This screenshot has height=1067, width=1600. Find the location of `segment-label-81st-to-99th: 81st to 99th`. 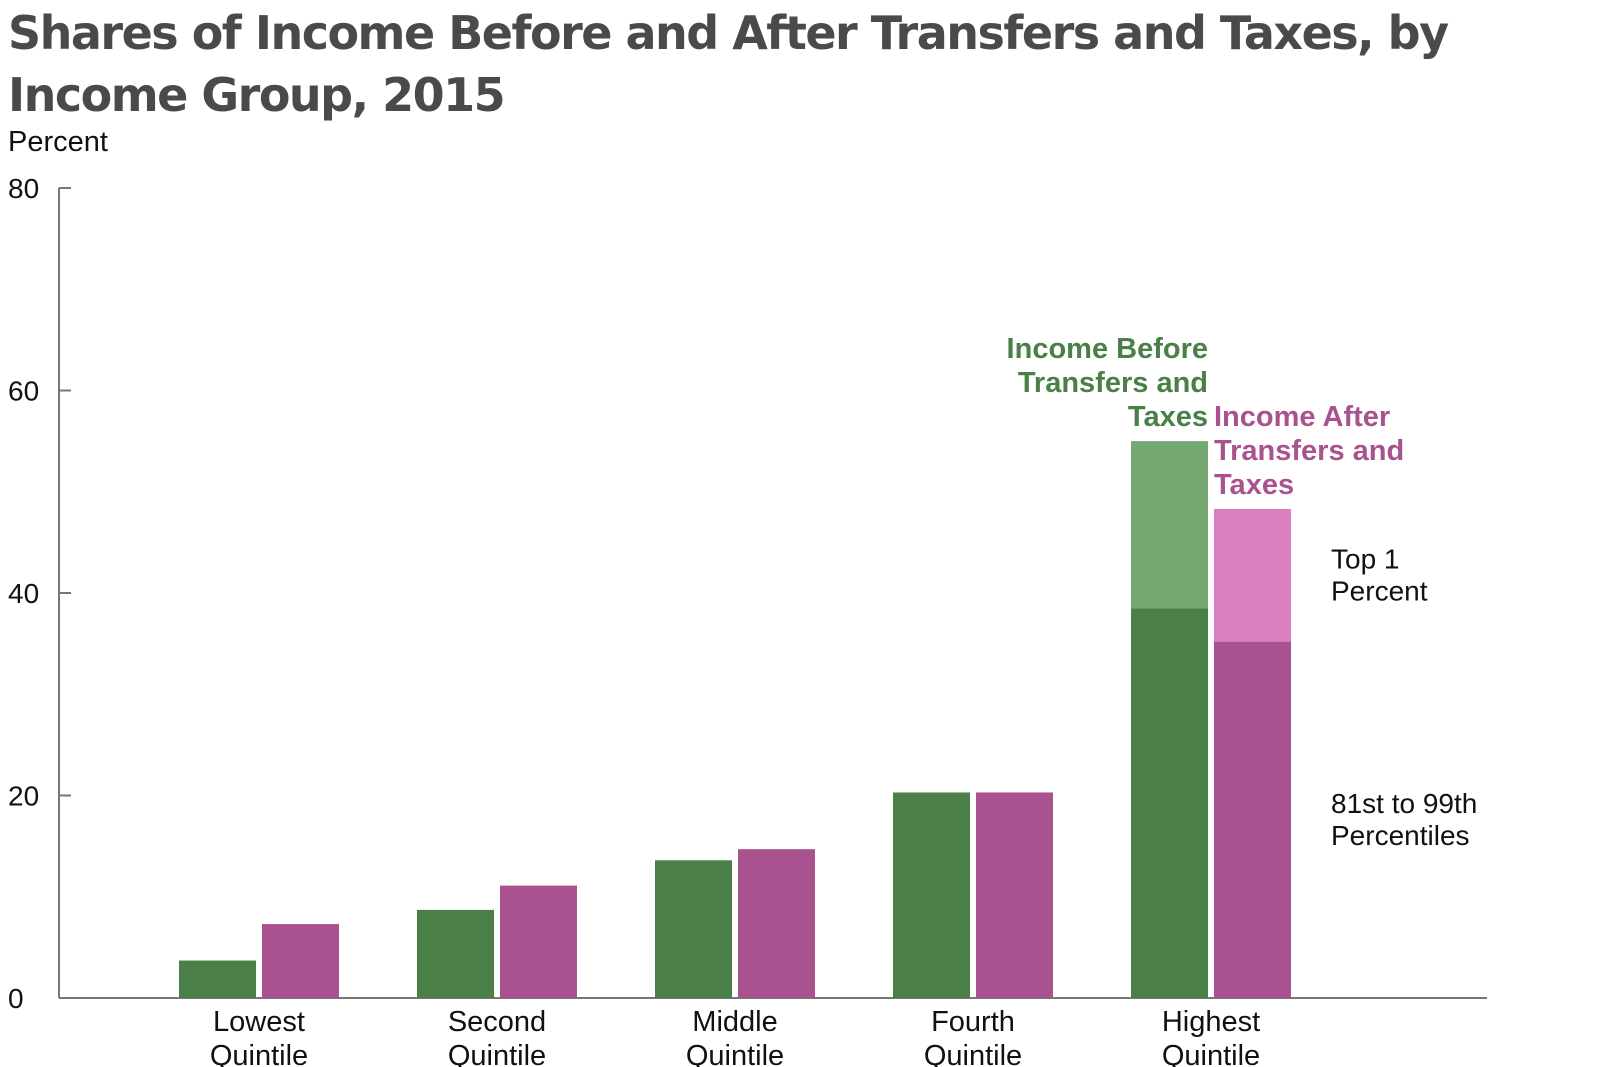

segment-label-81st-to-99th: 81st to 99th is located at coordinates (1404, 803).